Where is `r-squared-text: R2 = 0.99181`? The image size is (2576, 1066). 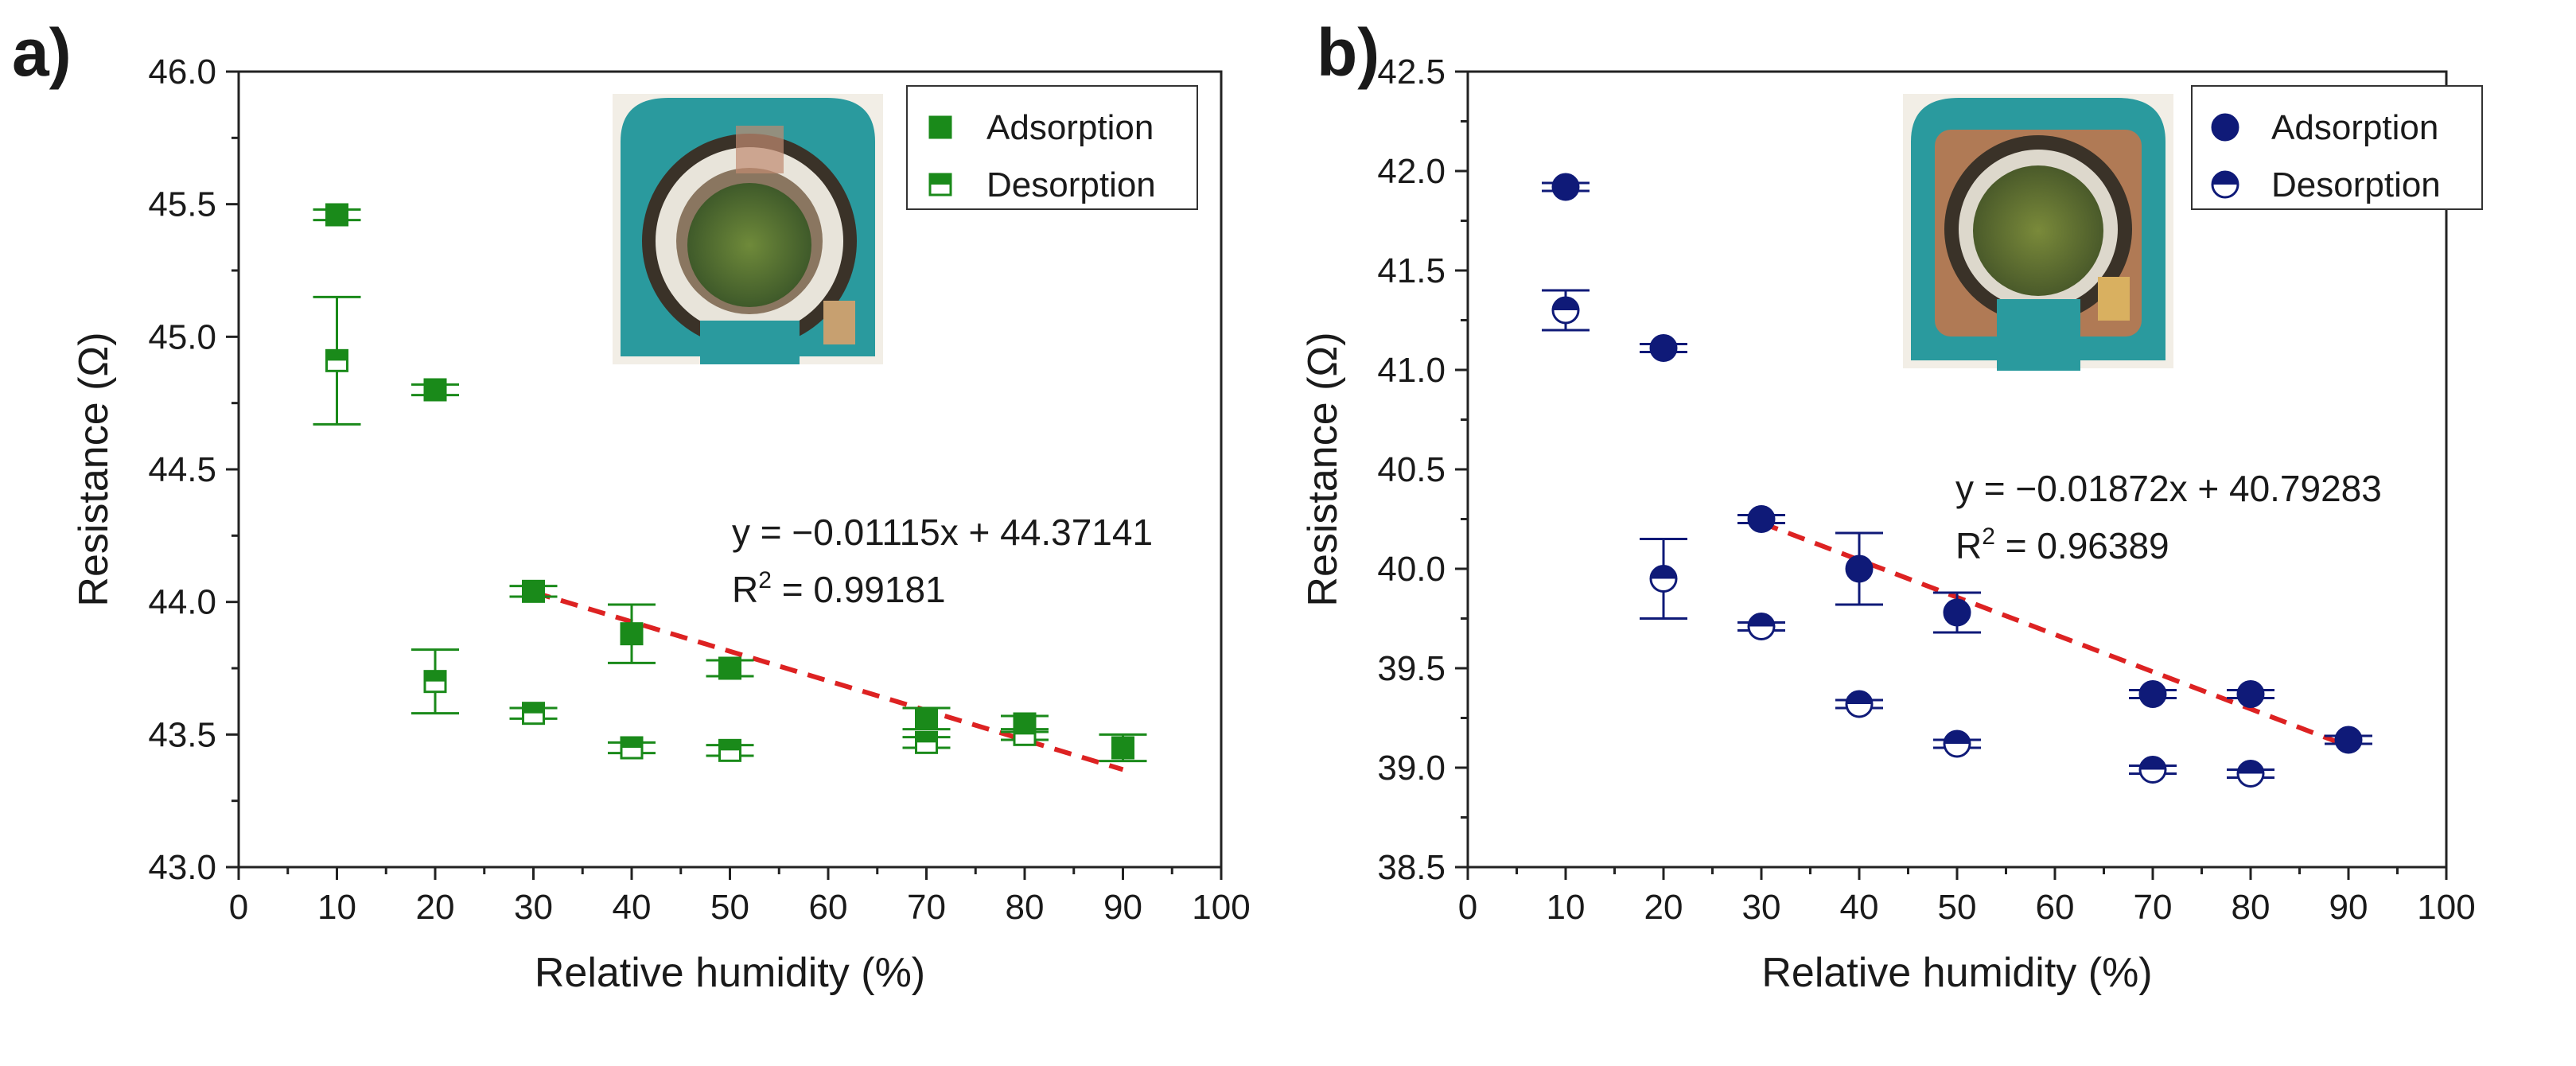
r-squared-text: R2 = 0.99181 is located at coordinates (839, 588).